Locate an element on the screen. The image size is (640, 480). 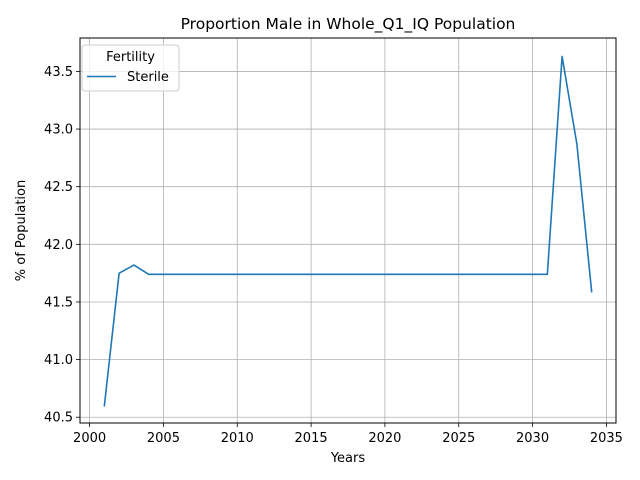
x-tick-label: 2030 is located at coordinates (532, 438).